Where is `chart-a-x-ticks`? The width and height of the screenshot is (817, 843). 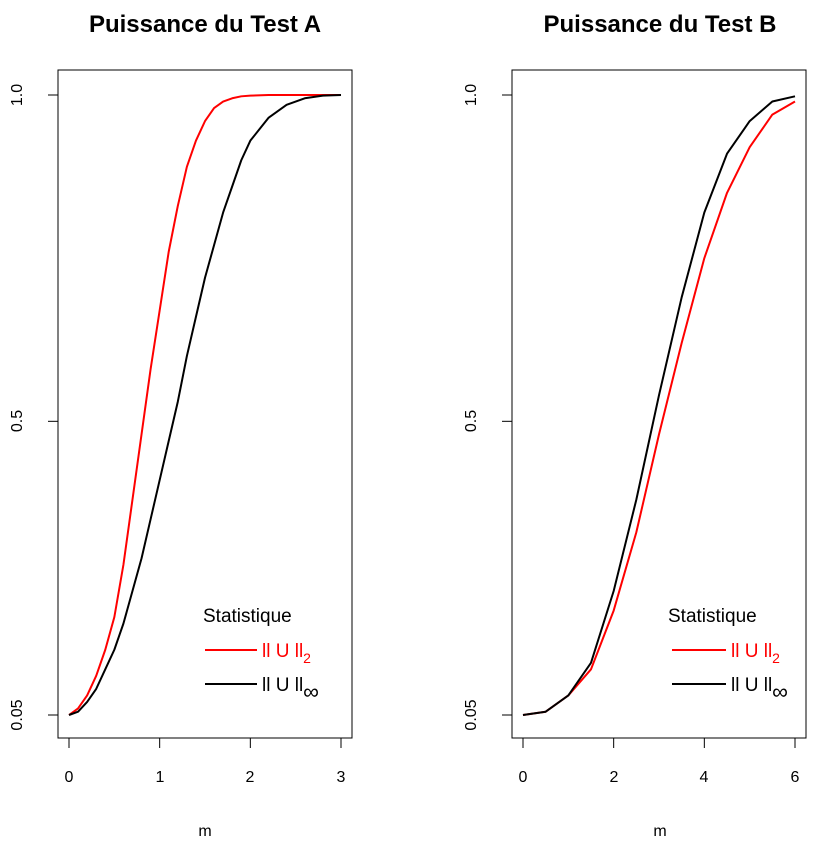 chart-a-x-ticks is located at coordinates (205, 743).